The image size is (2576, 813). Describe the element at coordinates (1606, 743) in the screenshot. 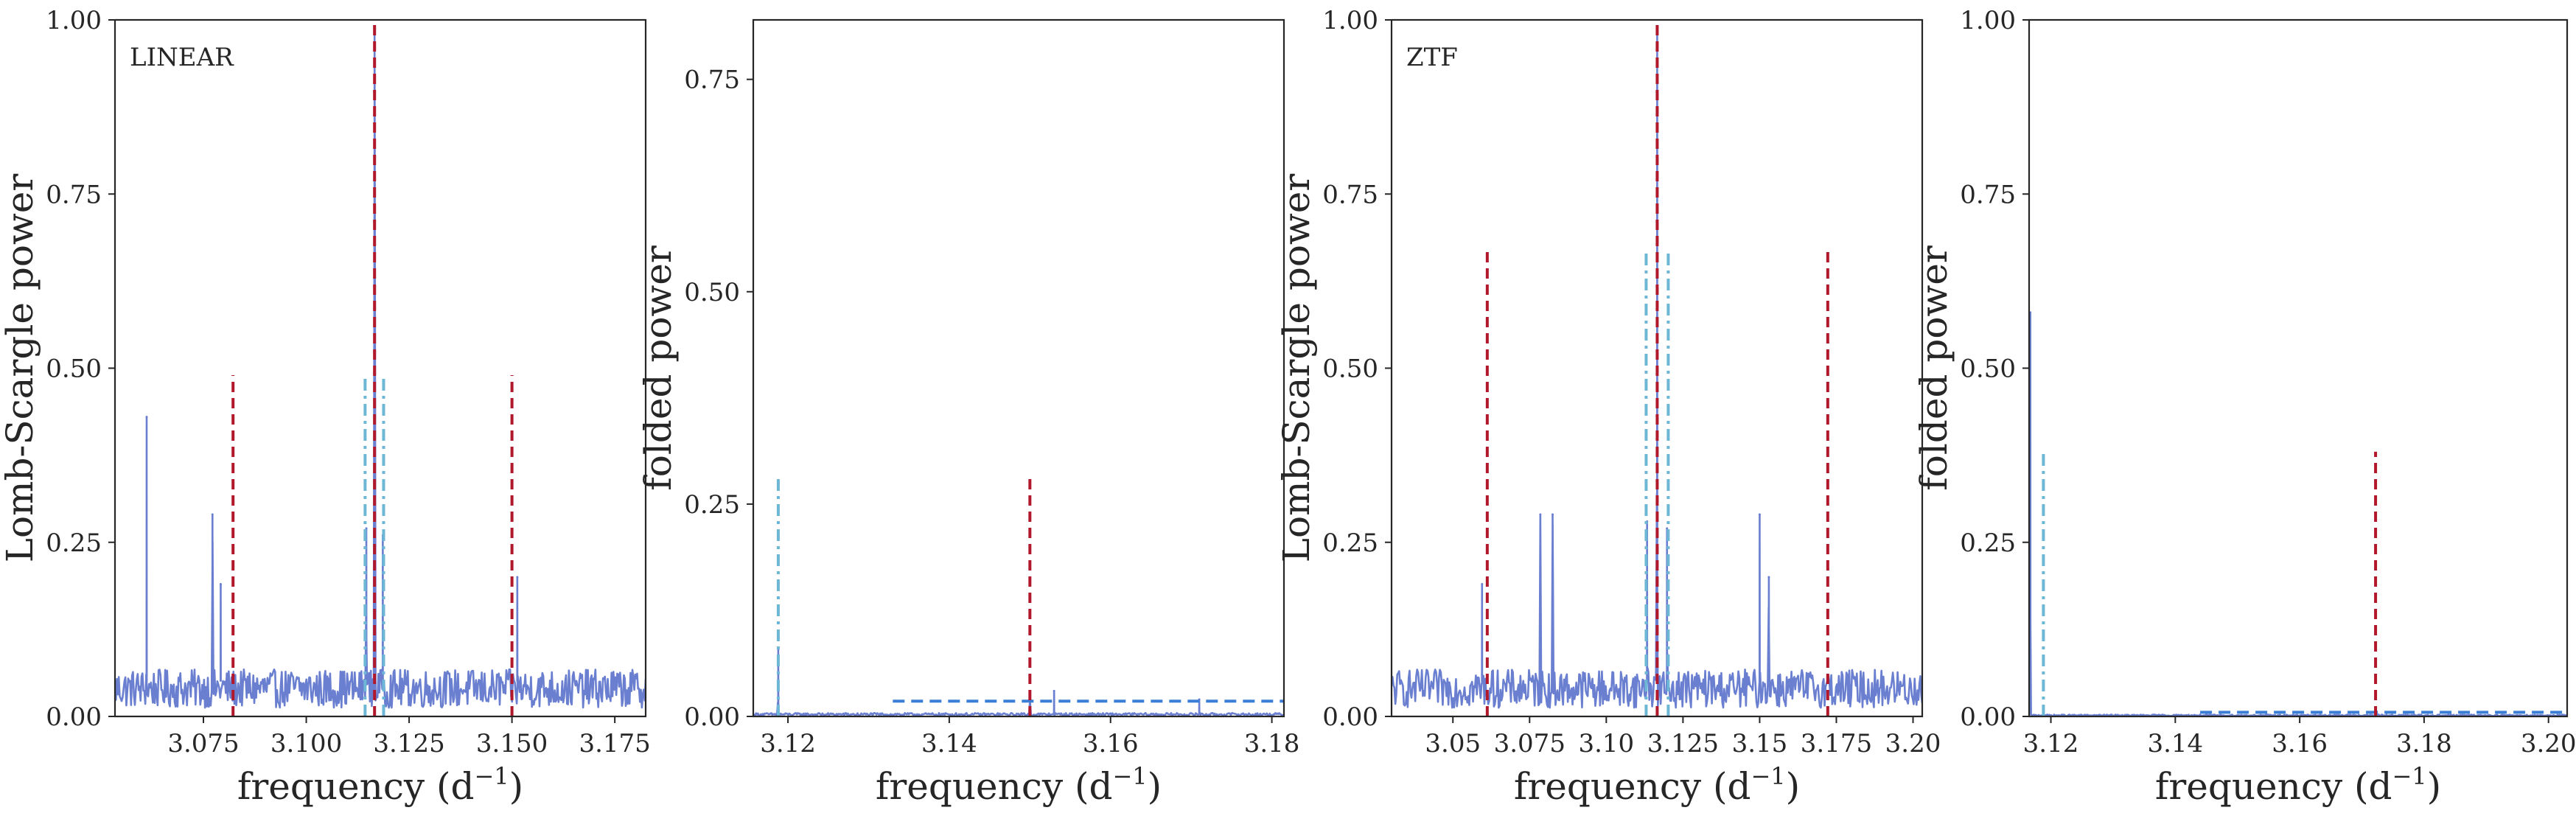

I see `x-tick-label: 3.10` at that location.